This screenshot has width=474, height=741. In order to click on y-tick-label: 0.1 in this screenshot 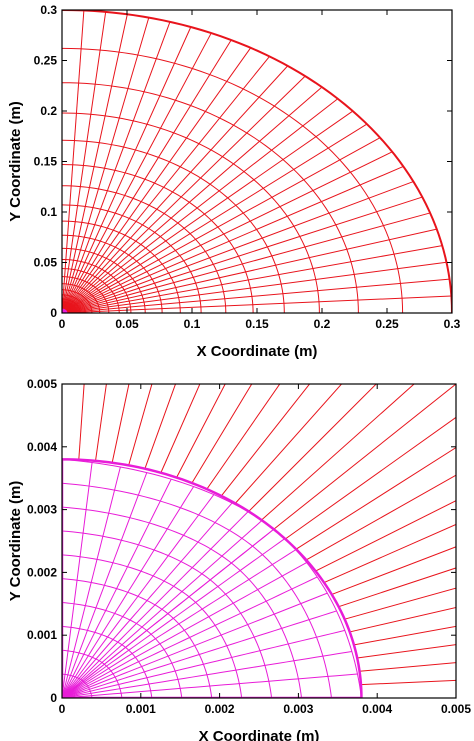, I will do `click(48, 212)`.